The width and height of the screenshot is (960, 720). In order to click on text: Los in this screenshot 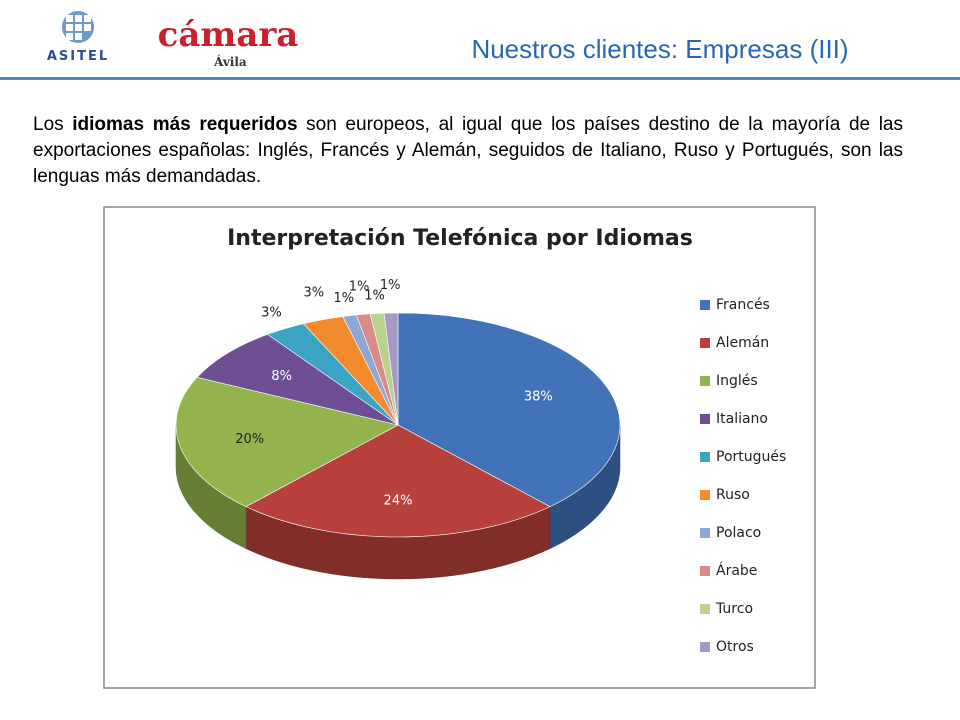, I will do `click(53, 124)`.